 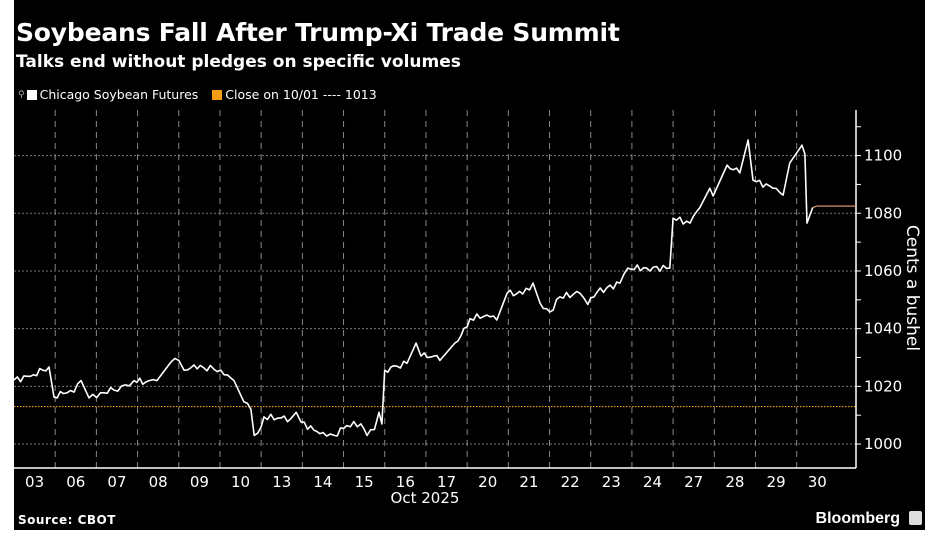 What do you see at coordinates (31, 94) in the screenshot?
I see `legend-swatch-series` at bounding box center [31, 94].